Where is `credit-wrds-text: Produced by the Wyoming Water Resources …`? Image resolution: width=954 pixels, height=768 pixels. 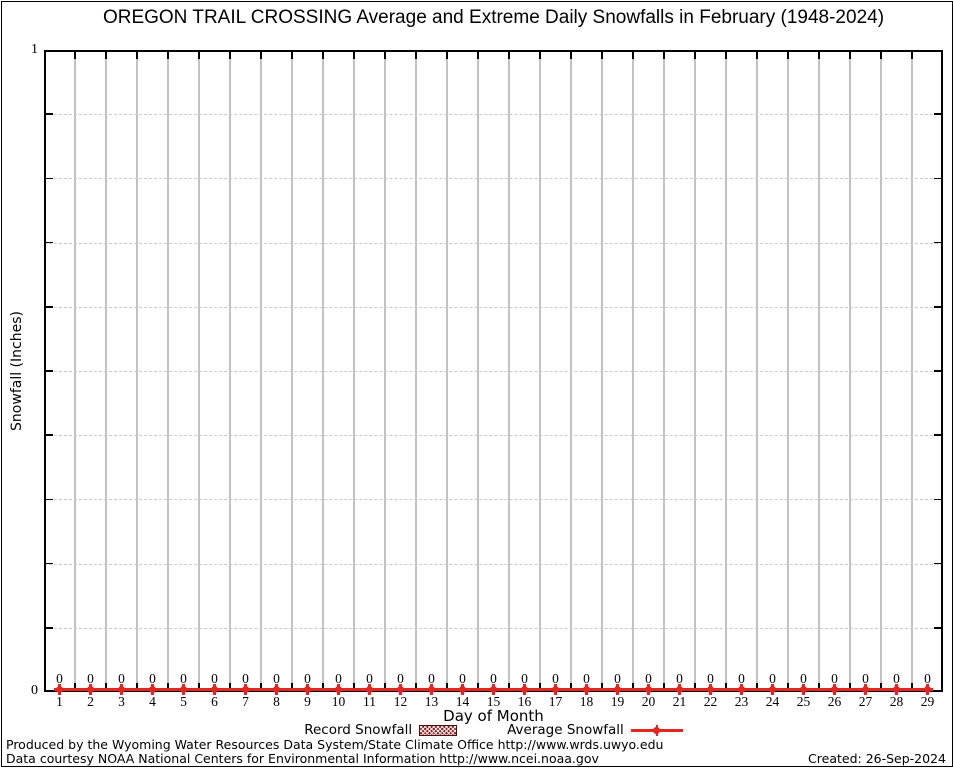 credit-wrds-text: Produced by the Wyoming Water Resources … is located at coordinates (335, 744).